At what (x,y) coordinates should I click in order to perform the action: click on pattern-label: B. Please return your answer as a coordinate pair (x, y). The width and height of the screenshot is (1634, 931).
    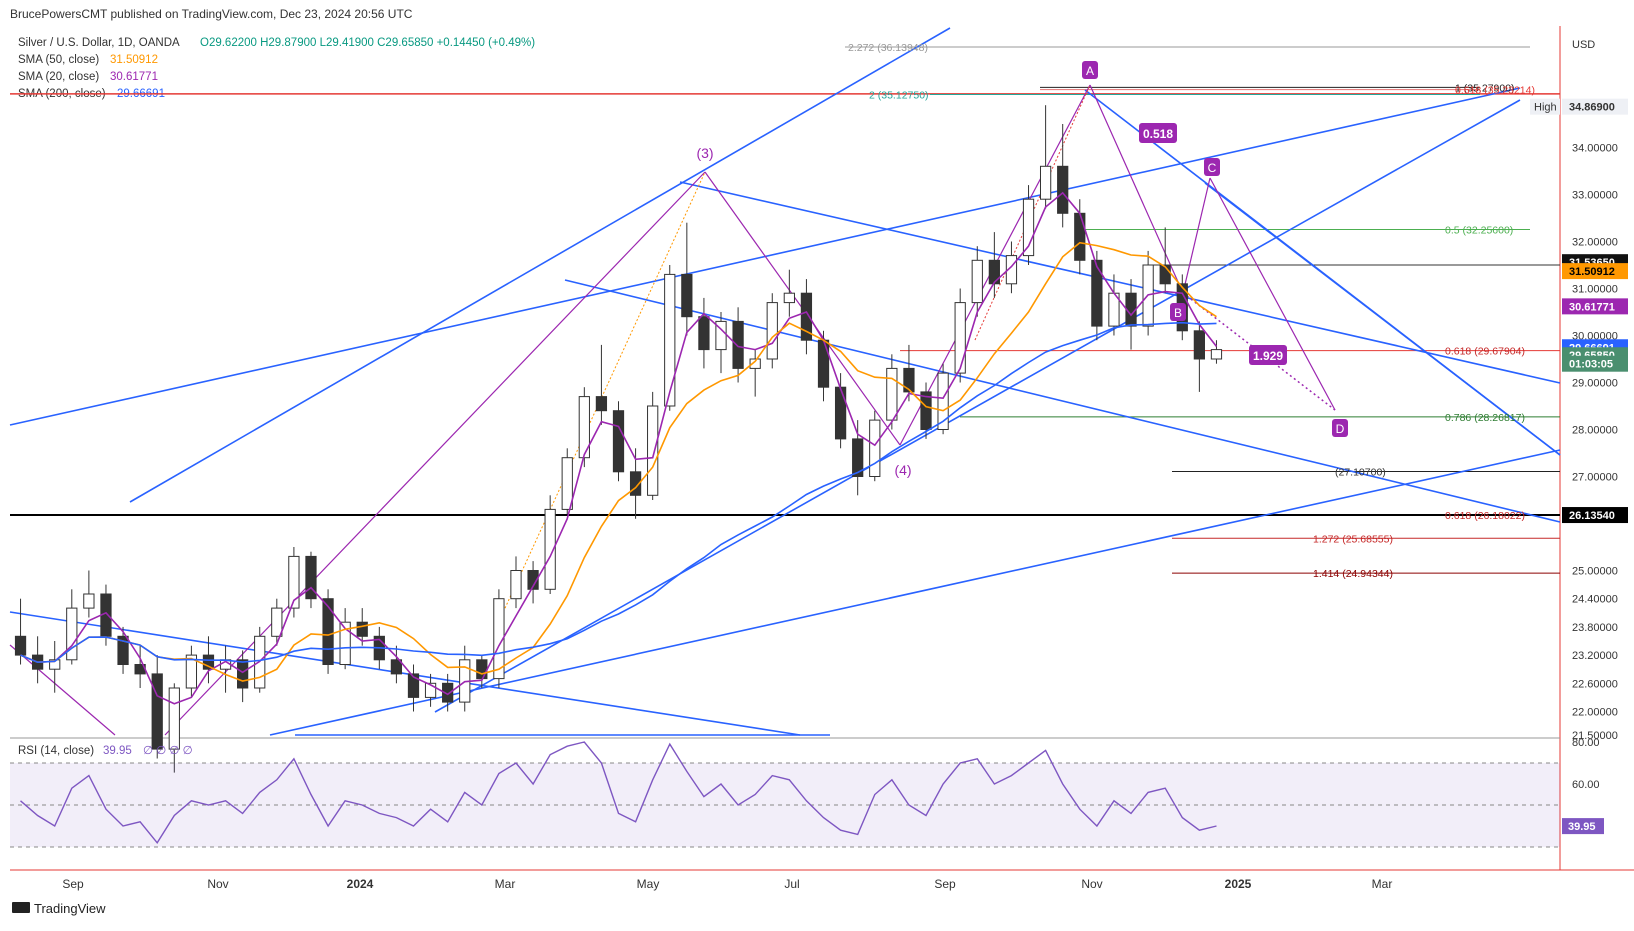
    Looking at the image, I should click on (1178, 313).